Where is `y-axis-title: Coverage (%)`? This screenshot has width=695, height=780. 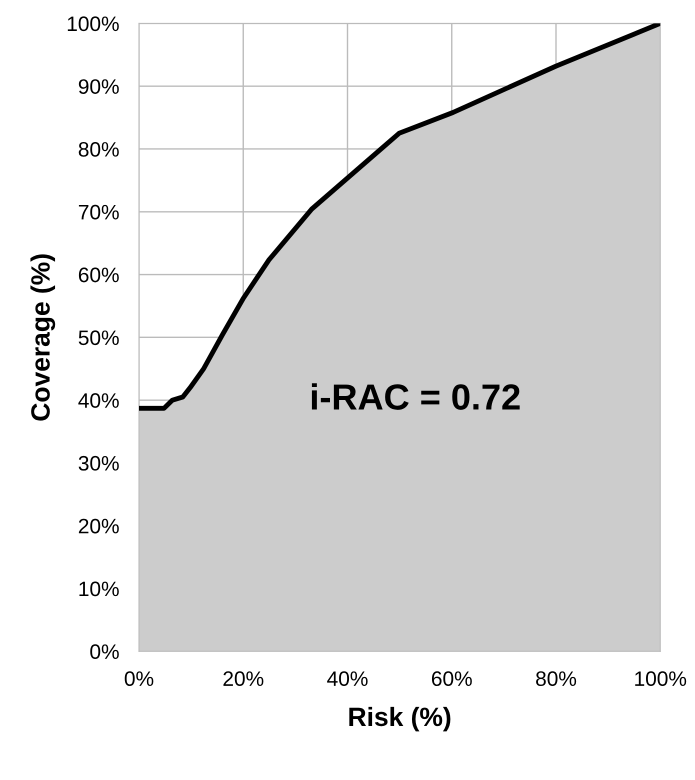 y-axis-title: Coverage (%) is located at coordinates (43, 337).